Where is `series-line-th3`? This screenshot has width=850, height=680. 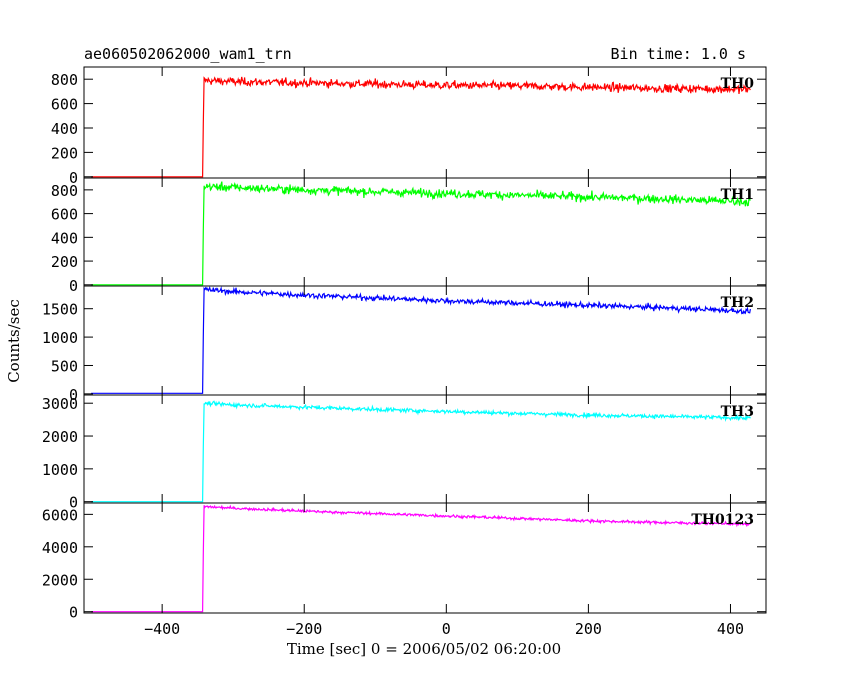 series-line-th3 is located at coordinates (421, 451).